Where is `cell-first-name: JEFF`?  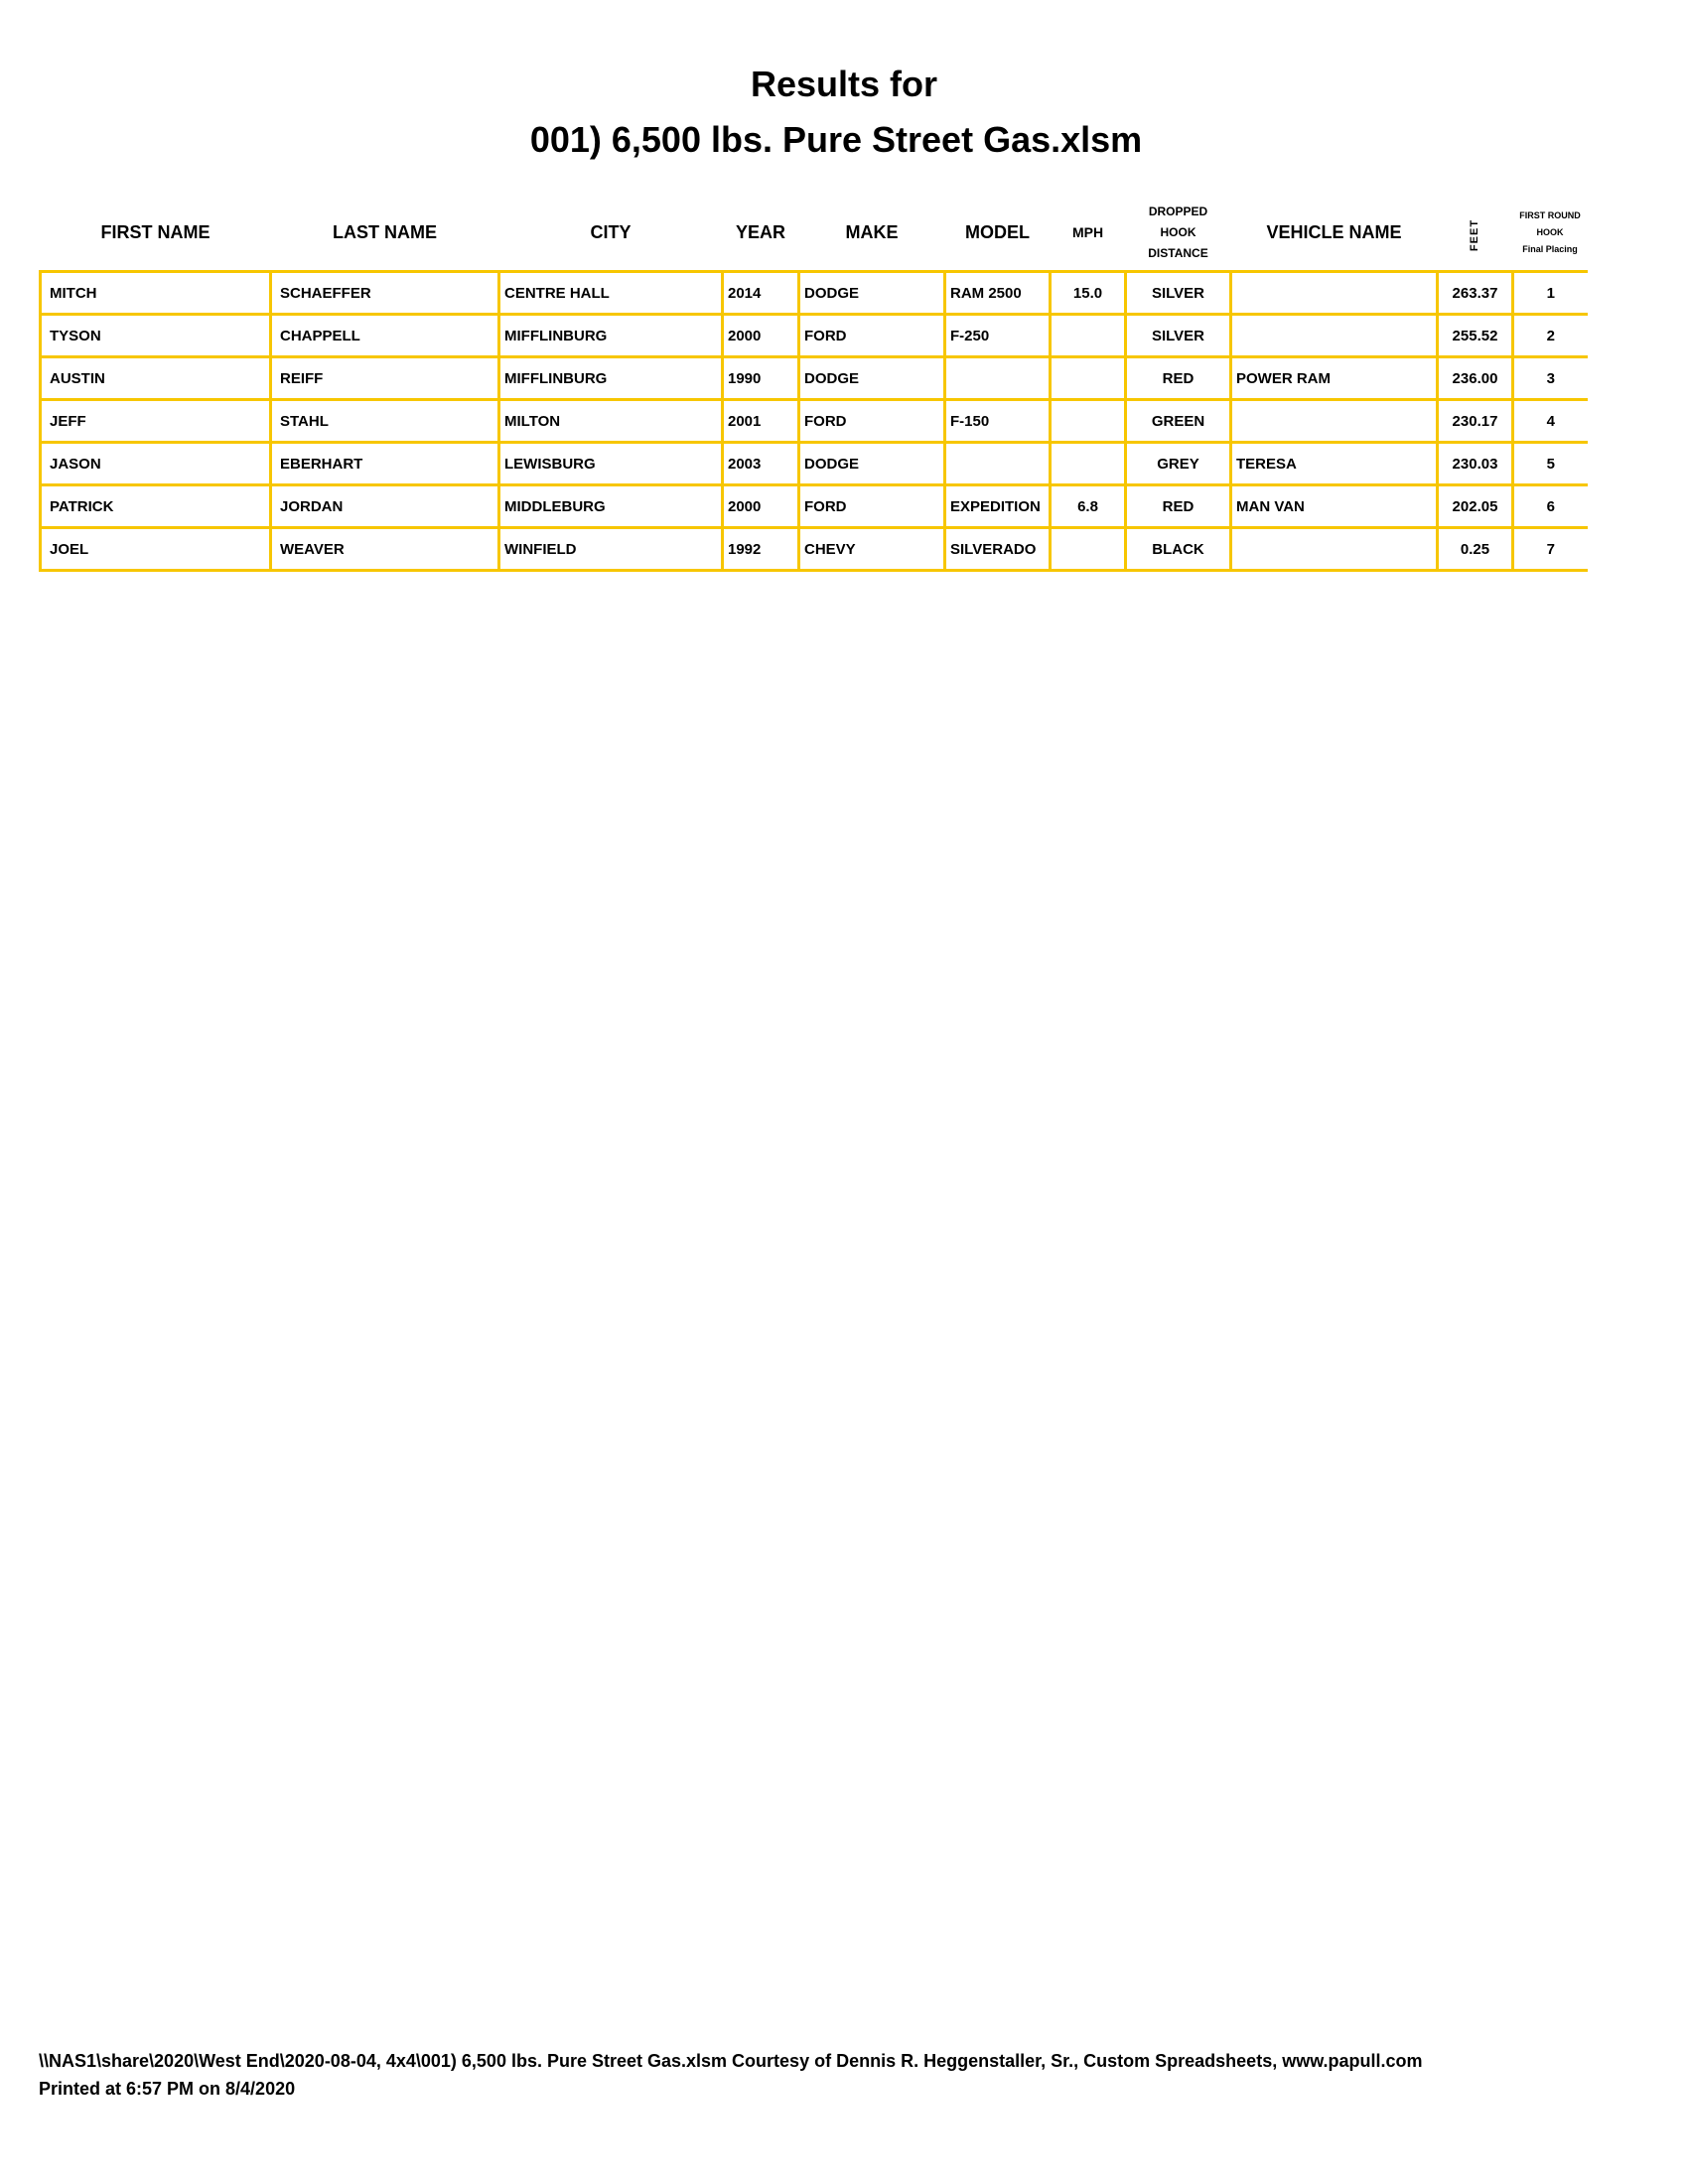
cell-first-name: JEFF is located at coordinates (155, 421).